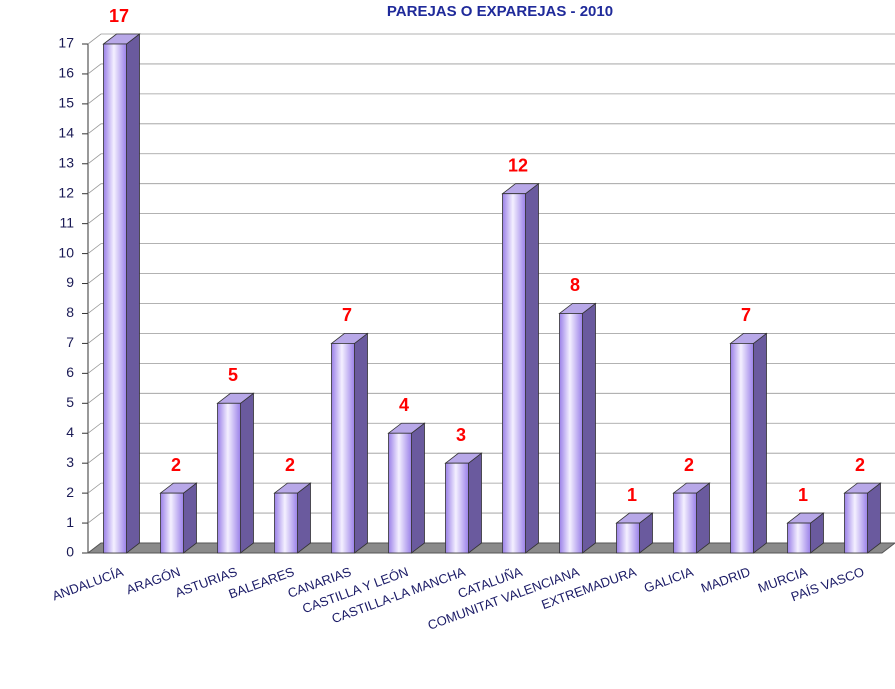 The height and width of the screenshot is (689, 895). Describe the element at coordinates (66, 103) in the screenshot. I see `y-tick-label: 15` at that location.